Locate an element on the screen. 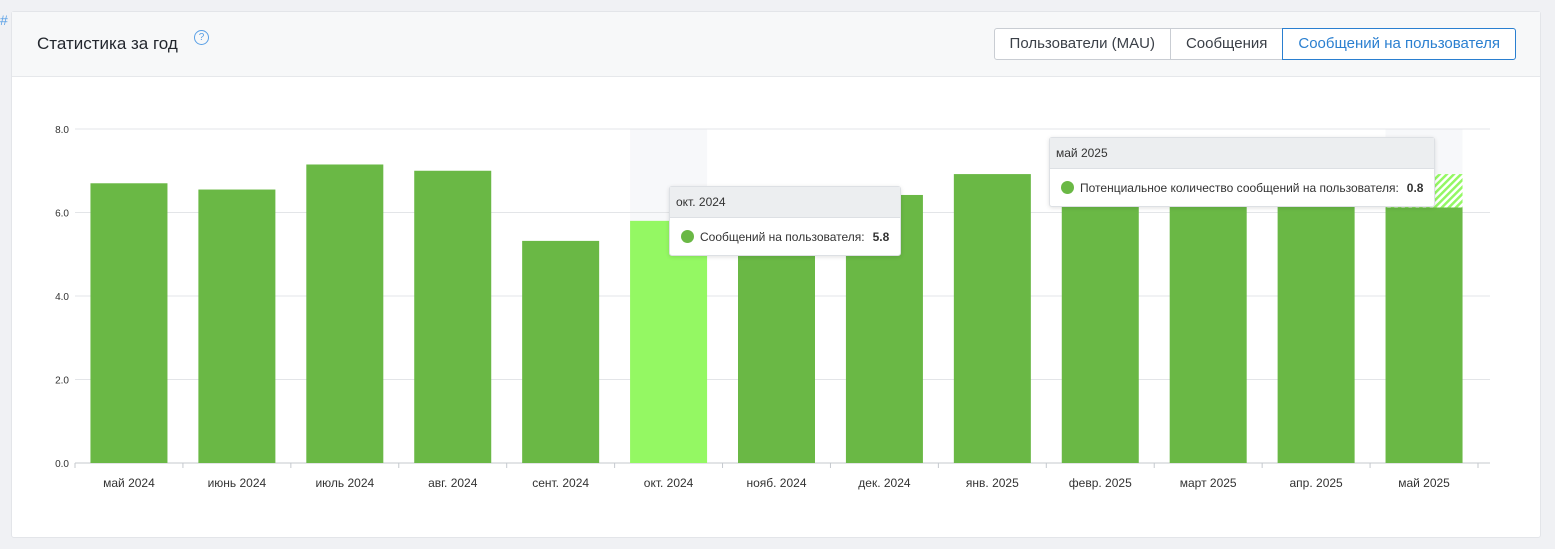 Image resolution: width=1555 pixels, height=549 pixels. y-tick-label: 4.0 is located at coordinates (62, 297).